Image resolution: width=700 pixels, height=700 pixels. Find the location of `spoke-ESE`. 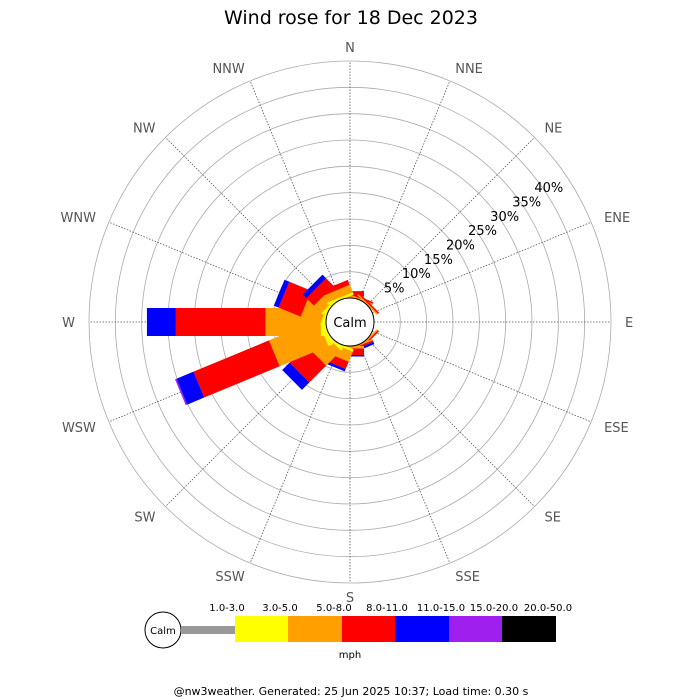

spoke-ESE is located at coordinates (482, 376).